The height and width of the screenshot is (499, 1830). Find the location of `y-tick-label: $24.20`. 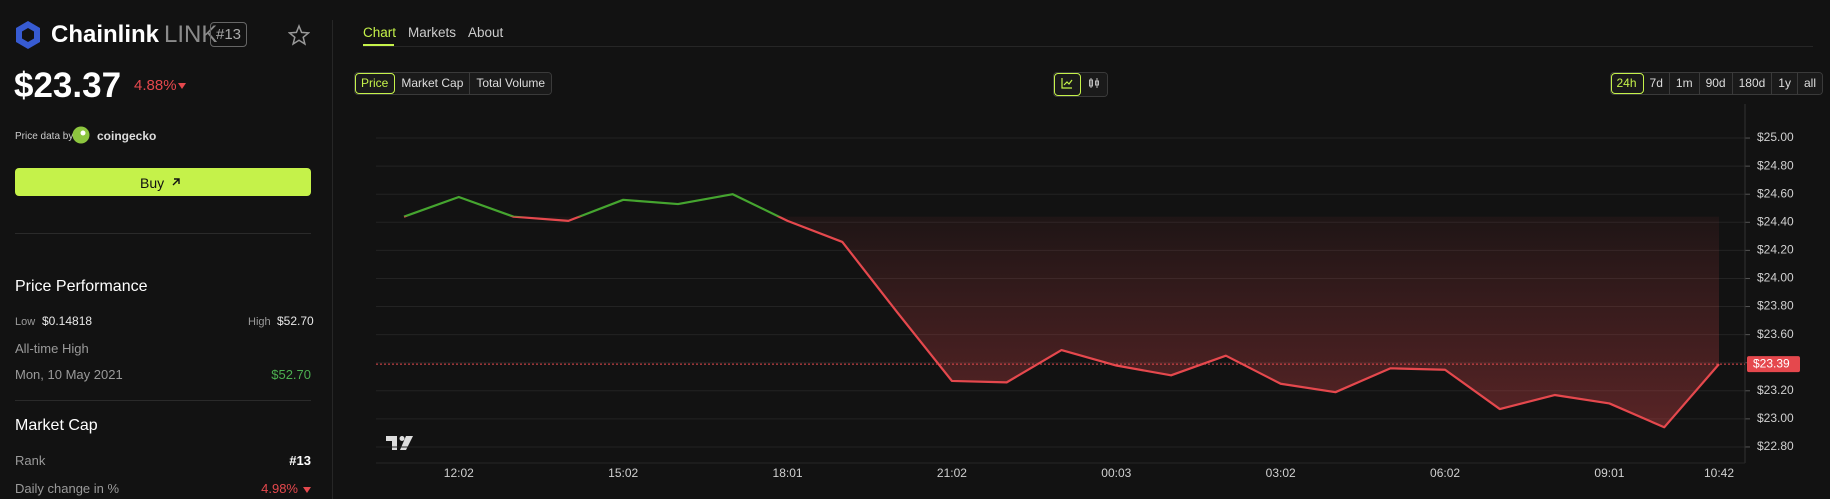

y-tick-label: $24.20 is located at coordinates (1775, 250).